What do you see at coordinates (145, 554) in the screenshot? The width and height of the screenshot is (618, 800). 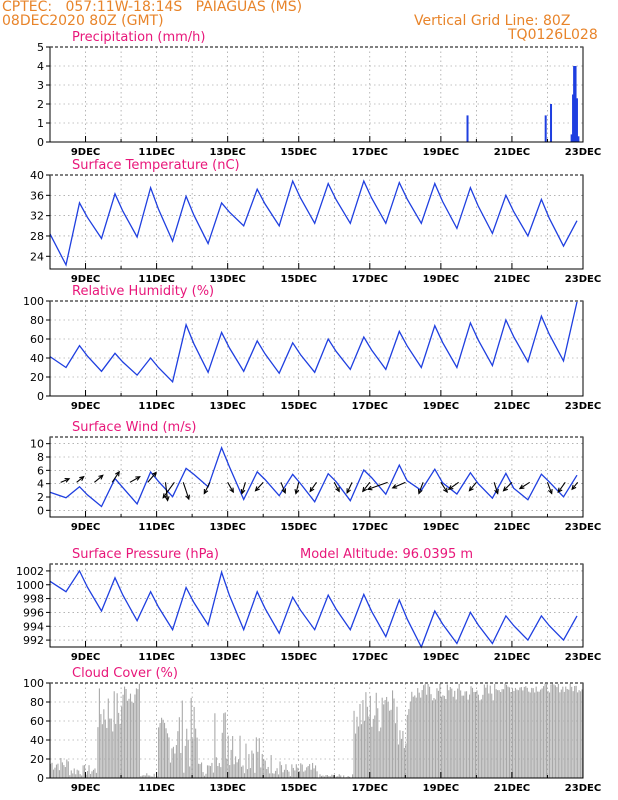 I see `panel-title: Surface Pressure (hPa)` at bounding box center [145, 554].